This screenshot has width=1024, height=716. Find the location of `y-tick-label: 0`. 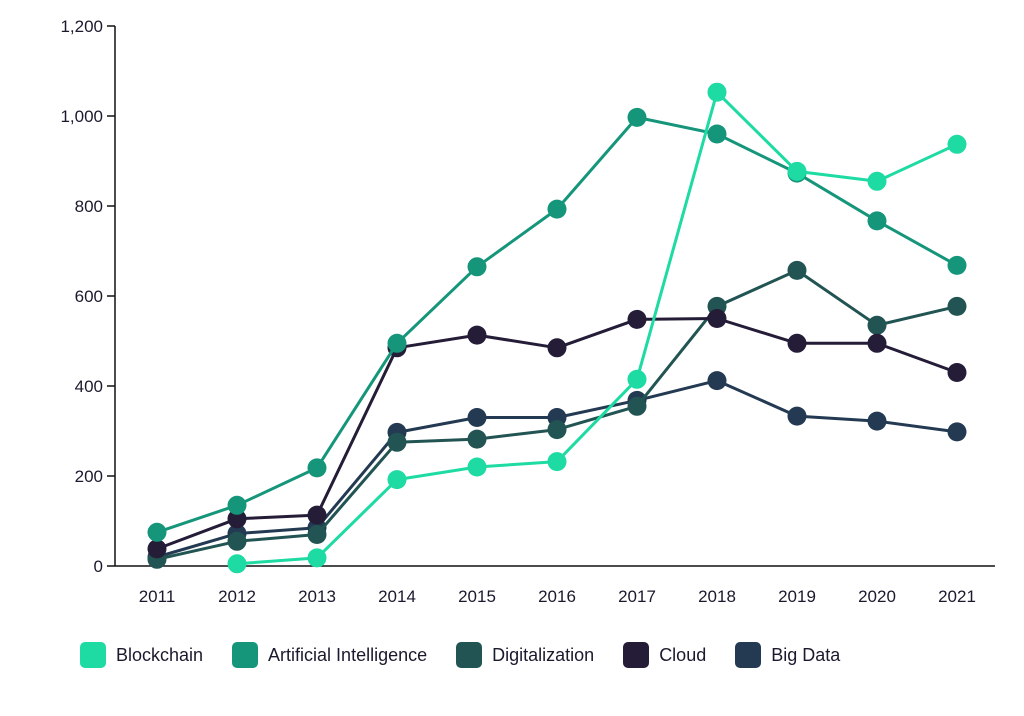

y-tick-label: 0 is located at coordinates (98, 566).